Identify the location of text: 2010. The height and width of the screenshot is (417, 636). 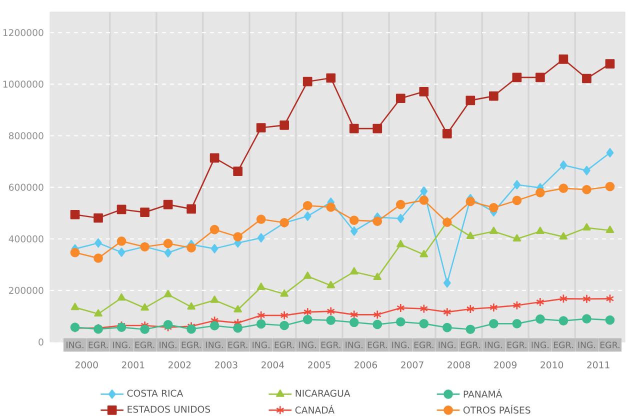
(552, 364).